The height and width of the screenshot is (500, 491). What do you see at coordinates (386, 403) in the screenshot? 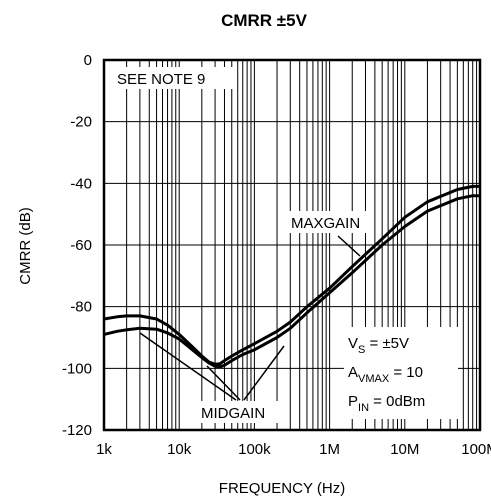
I see `condition-pin: PIN = 0dBm` at bounding box center [386, 403].